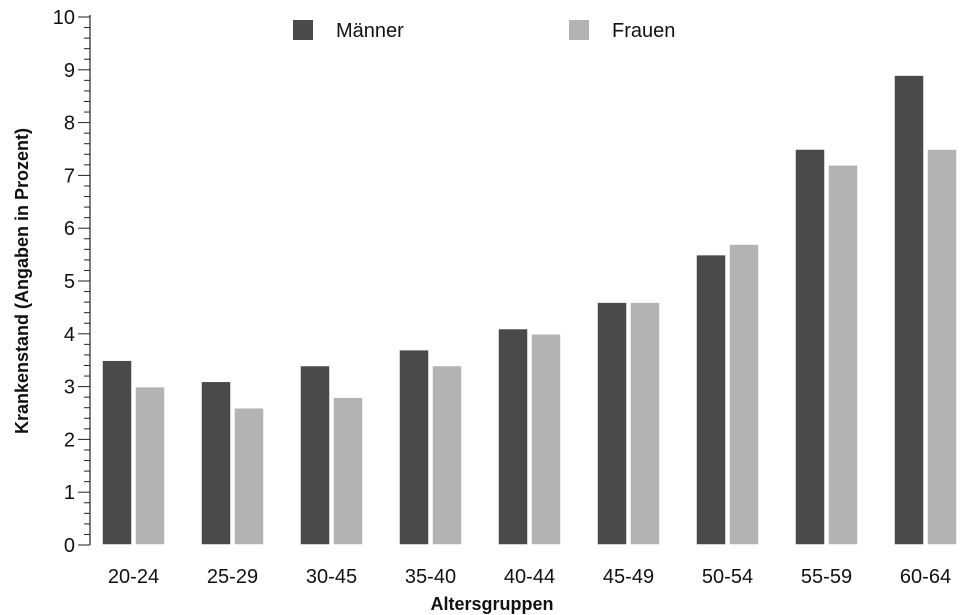  Describe the element at coordinates (826, 577) in the screenshot. I see `x-tick-label: 55-59` at that location.